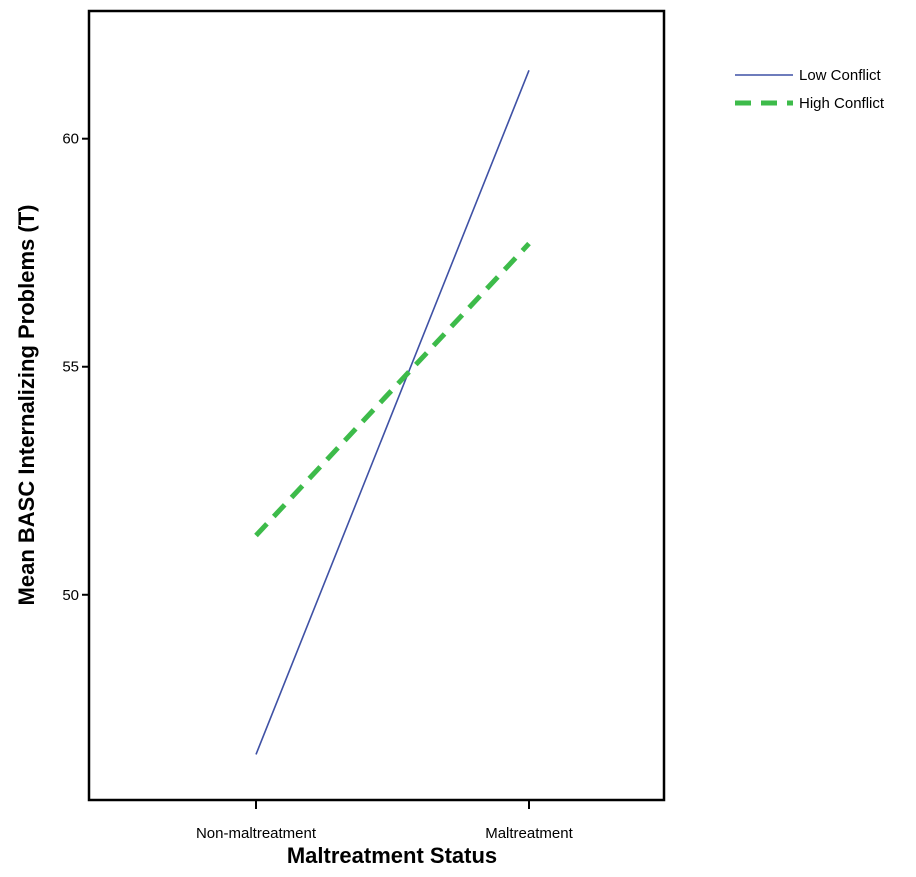  What do you see at coordinates (392, 855) in the screenshot?
I see `x-axis-title: Maltreatment Status` at bounding box center [392, 855].